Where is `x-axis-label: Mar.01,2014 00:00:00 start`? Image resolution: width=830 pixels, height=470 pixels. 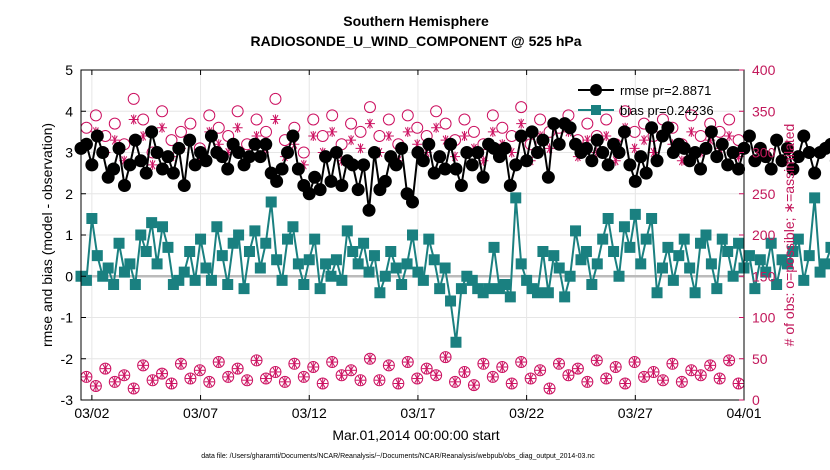 x-axis-label: Mar.01,2014 00:00:00 start is located at coordinates (415, 435).